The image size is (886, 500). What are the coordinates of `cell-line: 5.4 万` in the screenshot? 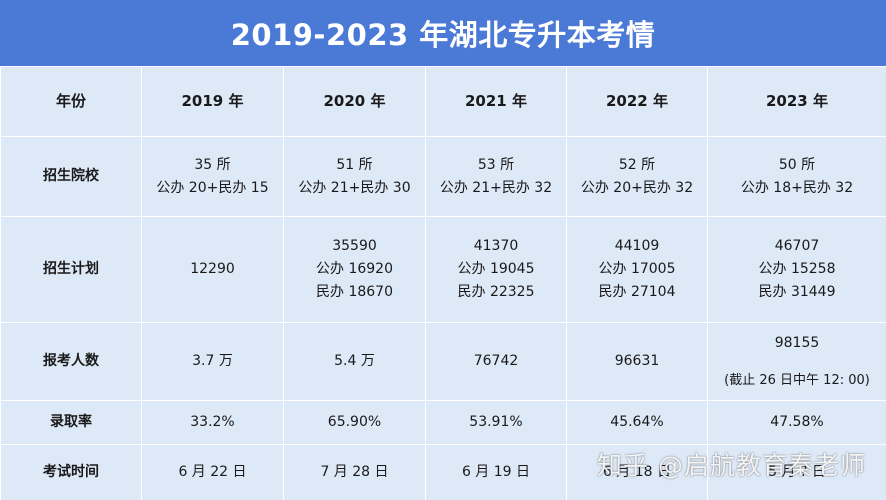 It's located at (354, 361).